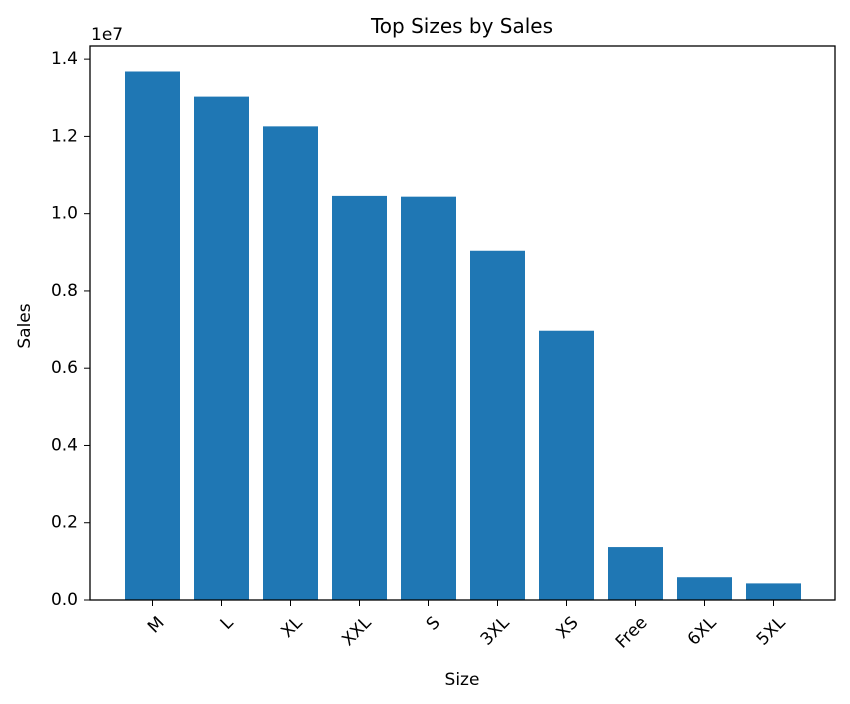  I want to click on bar-5xl, so click(773, 591).